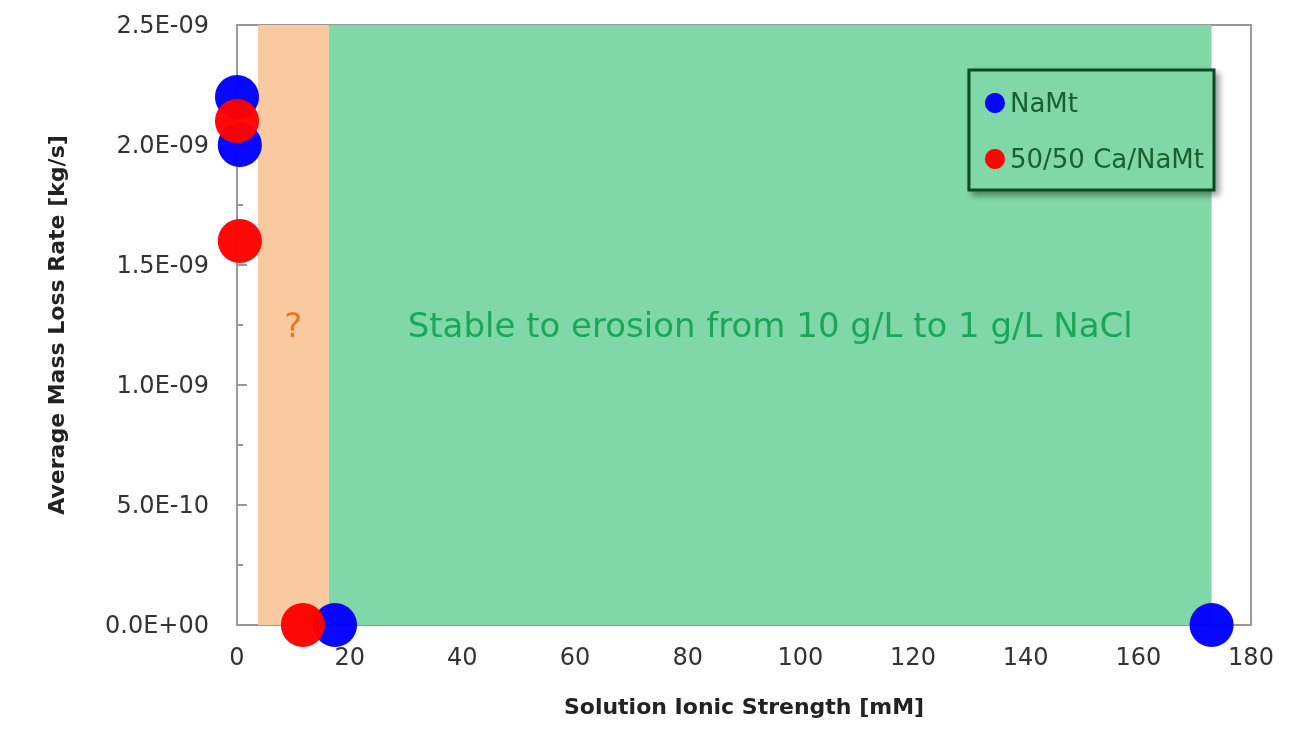 This screenshot has width=1294, height=748. Describe the element at coordinates (162, 145) in the screenshot. I see `y-tick-label: 2.0E-09` at that location.